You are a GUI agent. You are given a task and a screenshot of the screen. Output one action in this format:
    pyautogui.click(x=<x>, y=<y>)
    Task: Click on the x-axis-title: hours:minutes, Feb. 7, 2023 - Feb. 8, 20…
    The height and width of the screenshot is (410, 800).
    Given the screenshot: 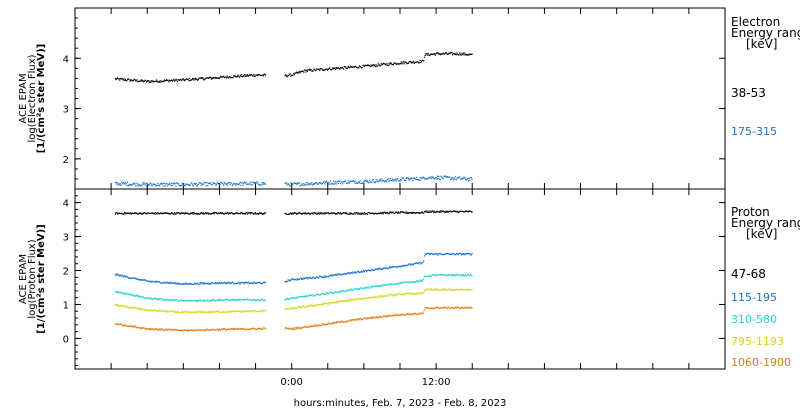 What is the action you would take?
    pyautogui.click(x=400, y=403)
    